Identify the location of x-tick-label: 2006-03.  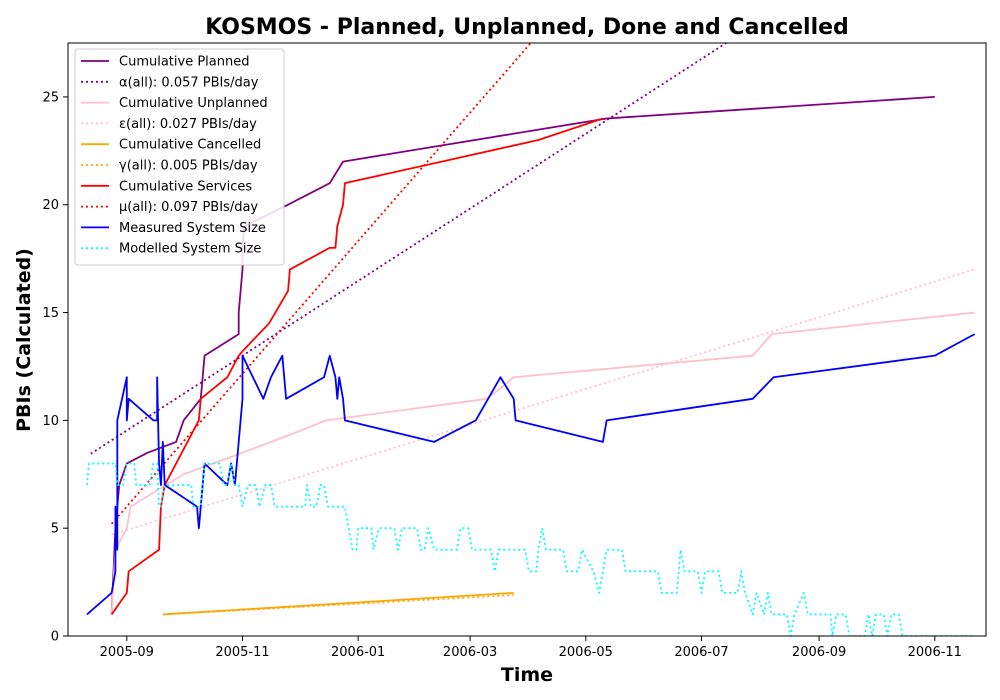
(470, 652).